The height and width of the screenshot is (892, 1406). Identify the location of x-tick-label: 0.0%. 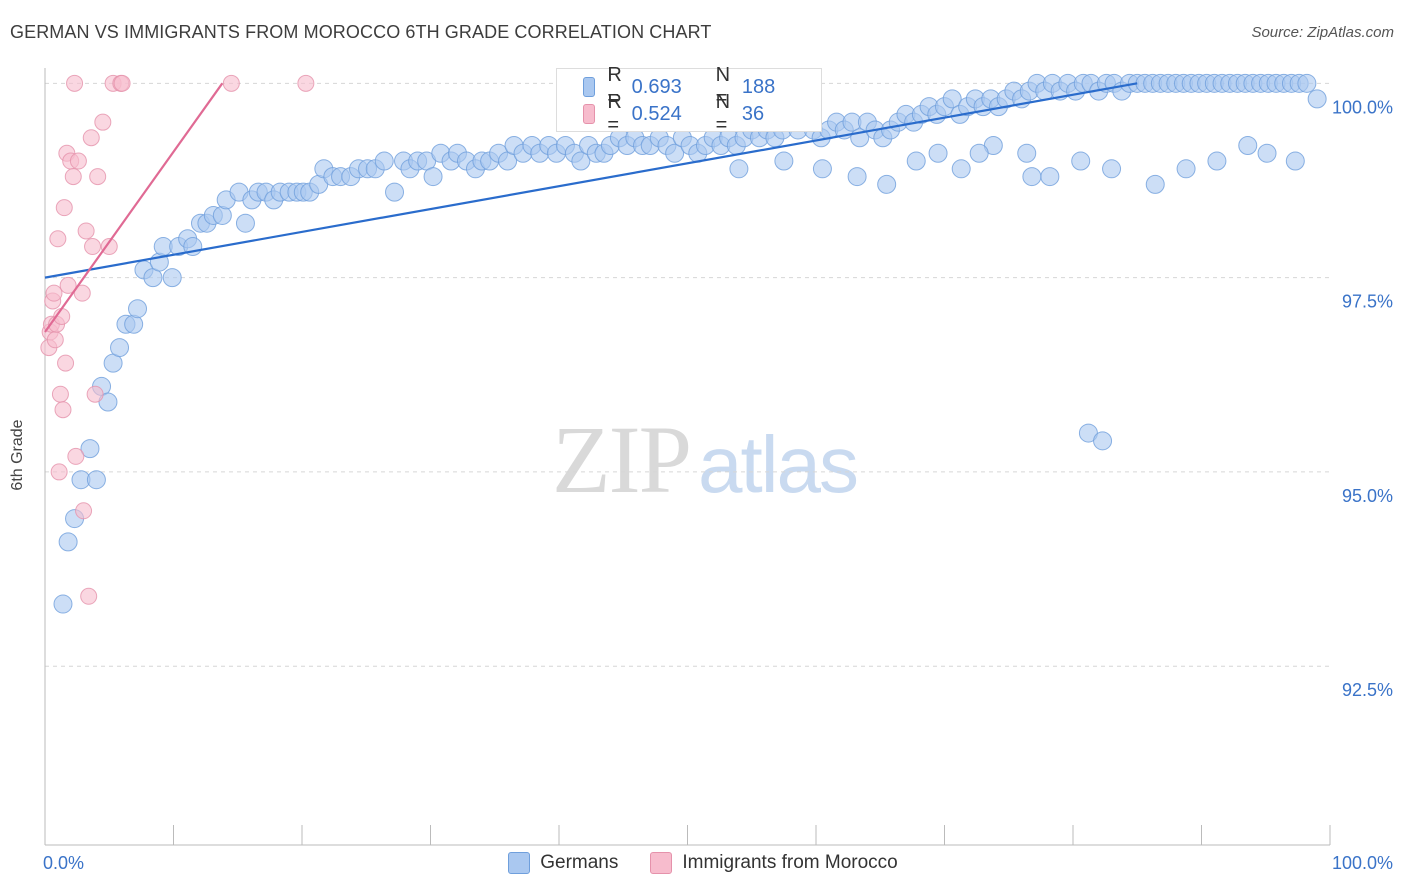
(63, 863).